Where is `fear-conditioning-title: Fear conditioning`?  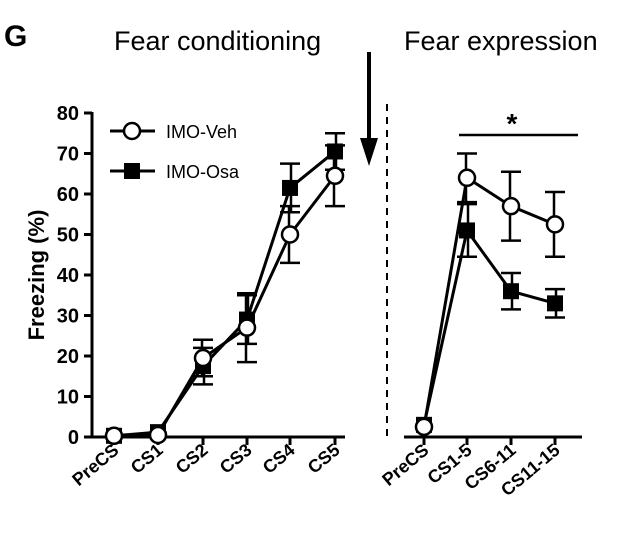
fear-conditioning-title: Fear conditioning is located at coordinates (217, 41).